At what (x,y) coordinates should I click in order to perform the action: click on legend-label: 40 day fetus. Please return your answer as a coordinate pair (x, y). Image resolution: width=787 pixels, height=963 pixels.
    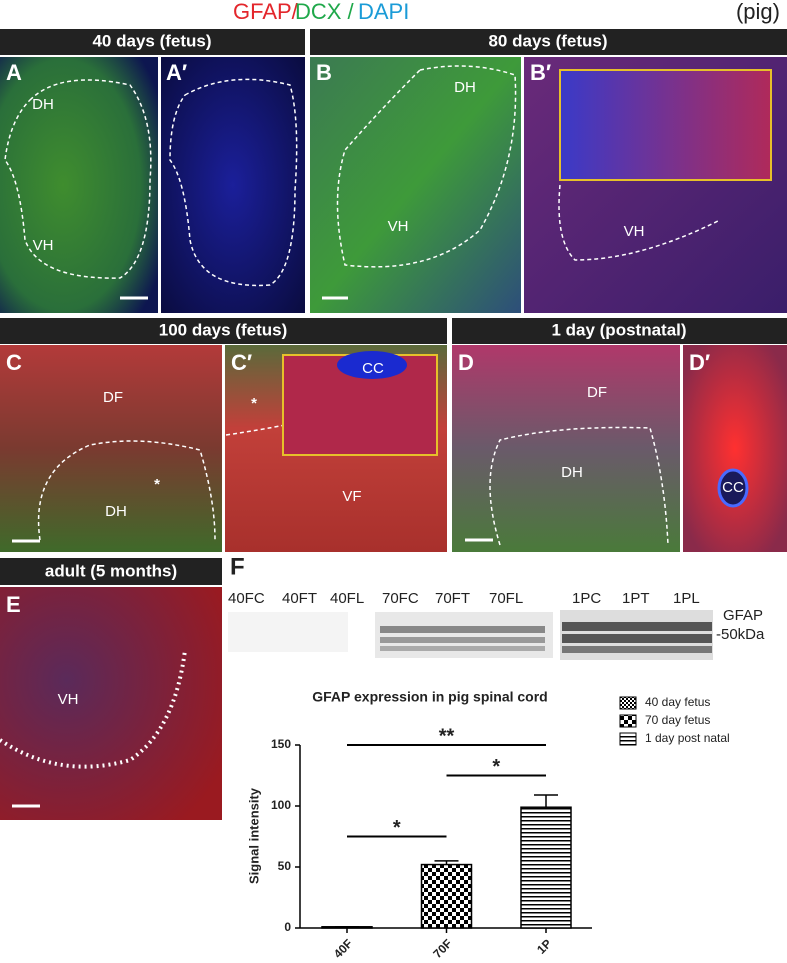
    Looking at the image, I should click on (677, 702).